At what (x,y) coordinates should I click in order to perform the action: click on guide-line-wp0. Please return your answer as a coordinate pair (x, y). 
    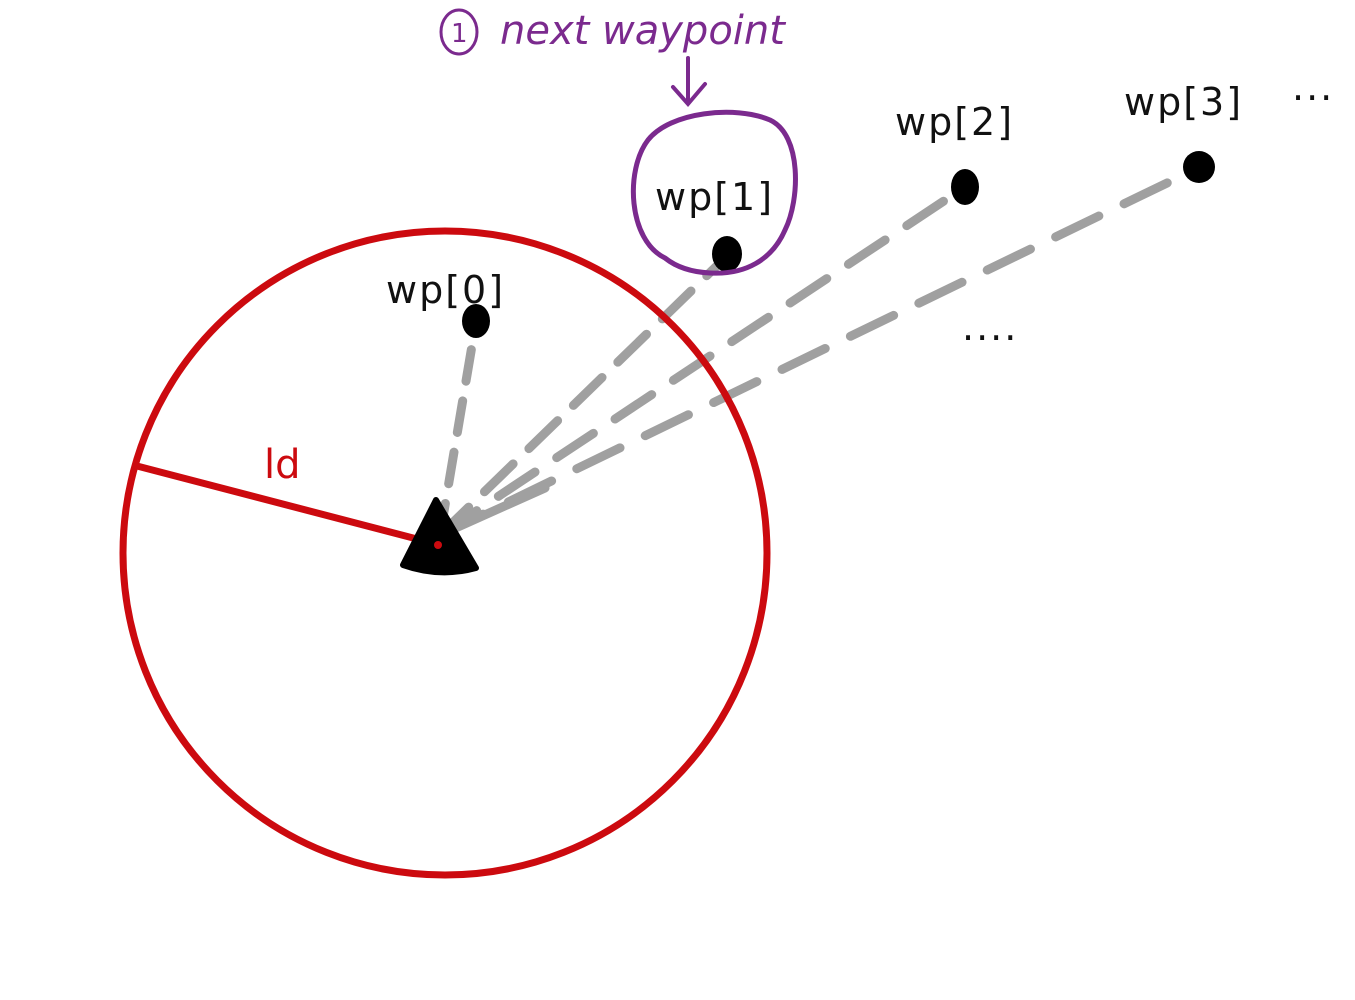
    Looking at the image, I should click on (458, 428).